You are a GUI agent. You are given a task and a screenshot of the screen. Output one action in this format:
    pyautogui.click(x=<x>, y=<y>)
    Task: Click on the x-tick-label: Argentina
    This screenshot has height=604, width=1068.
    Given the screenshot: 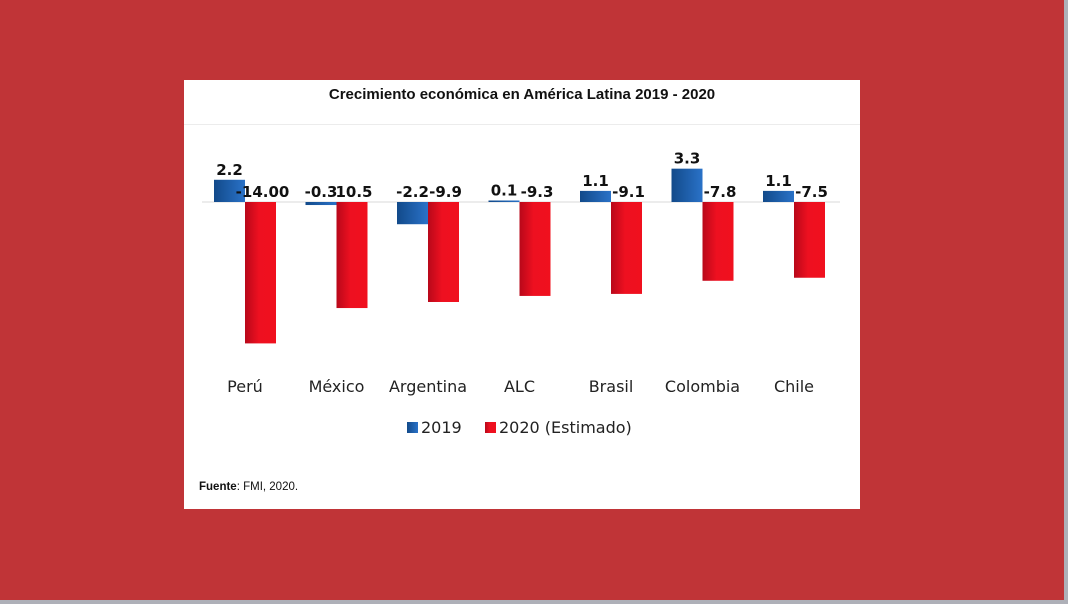 What is the action you would take?
    pyautogui.click(x=428, y=386)
    